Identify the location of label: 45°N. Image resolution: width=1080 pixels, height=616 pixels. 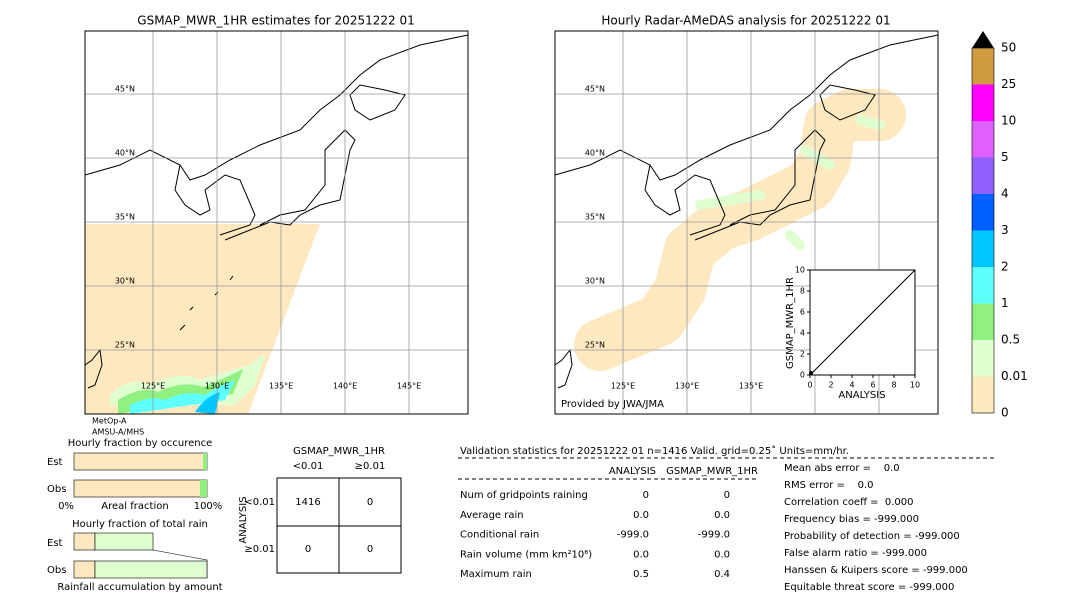
(595, 89).